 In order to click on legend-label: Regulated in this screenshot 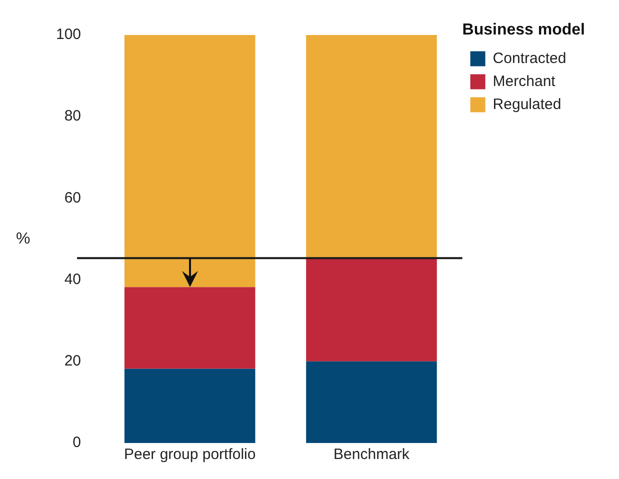, I will do `click(527, 104)`.